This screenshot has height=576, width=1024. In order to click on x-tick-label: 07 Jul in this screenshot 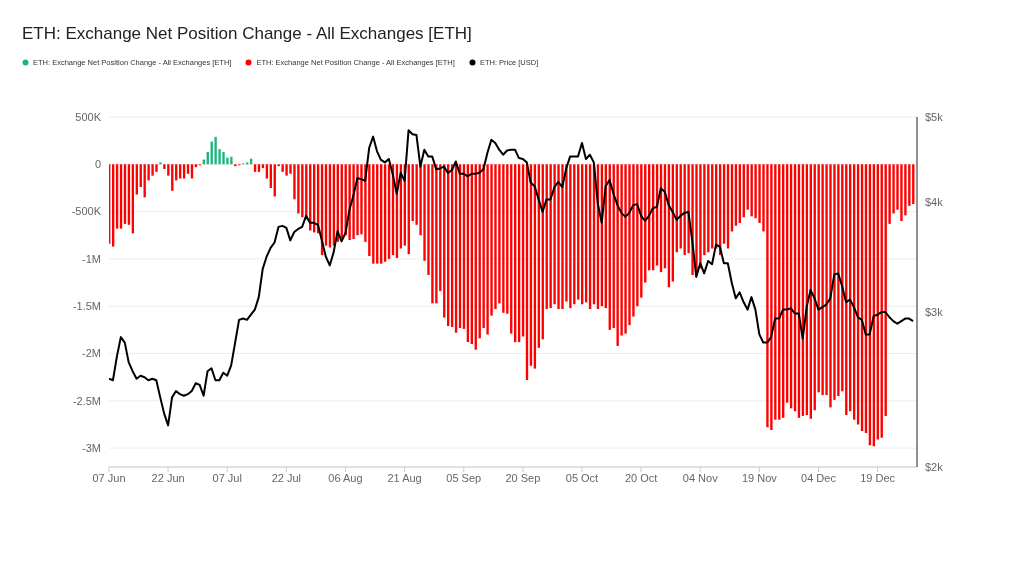, I will do `click(227, 477)`.